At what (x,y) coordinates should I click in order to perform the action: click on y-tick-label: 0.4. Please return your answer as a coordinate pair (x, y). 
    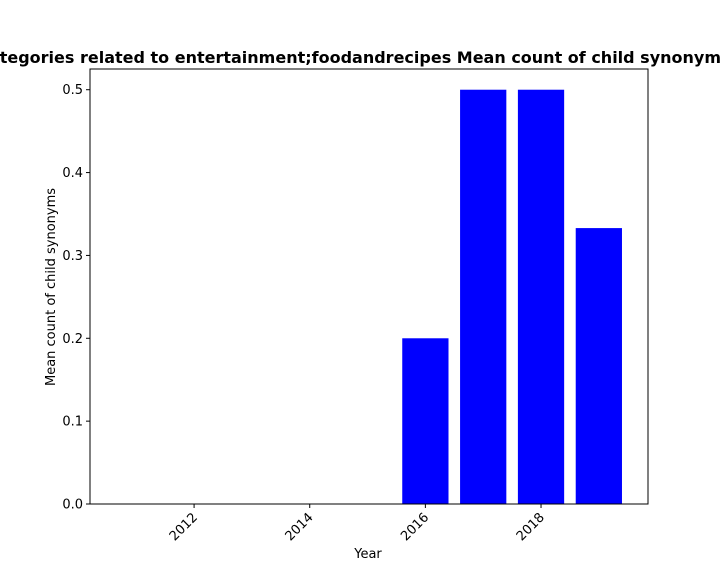
    Looking at the image, I should click on (72, 173).